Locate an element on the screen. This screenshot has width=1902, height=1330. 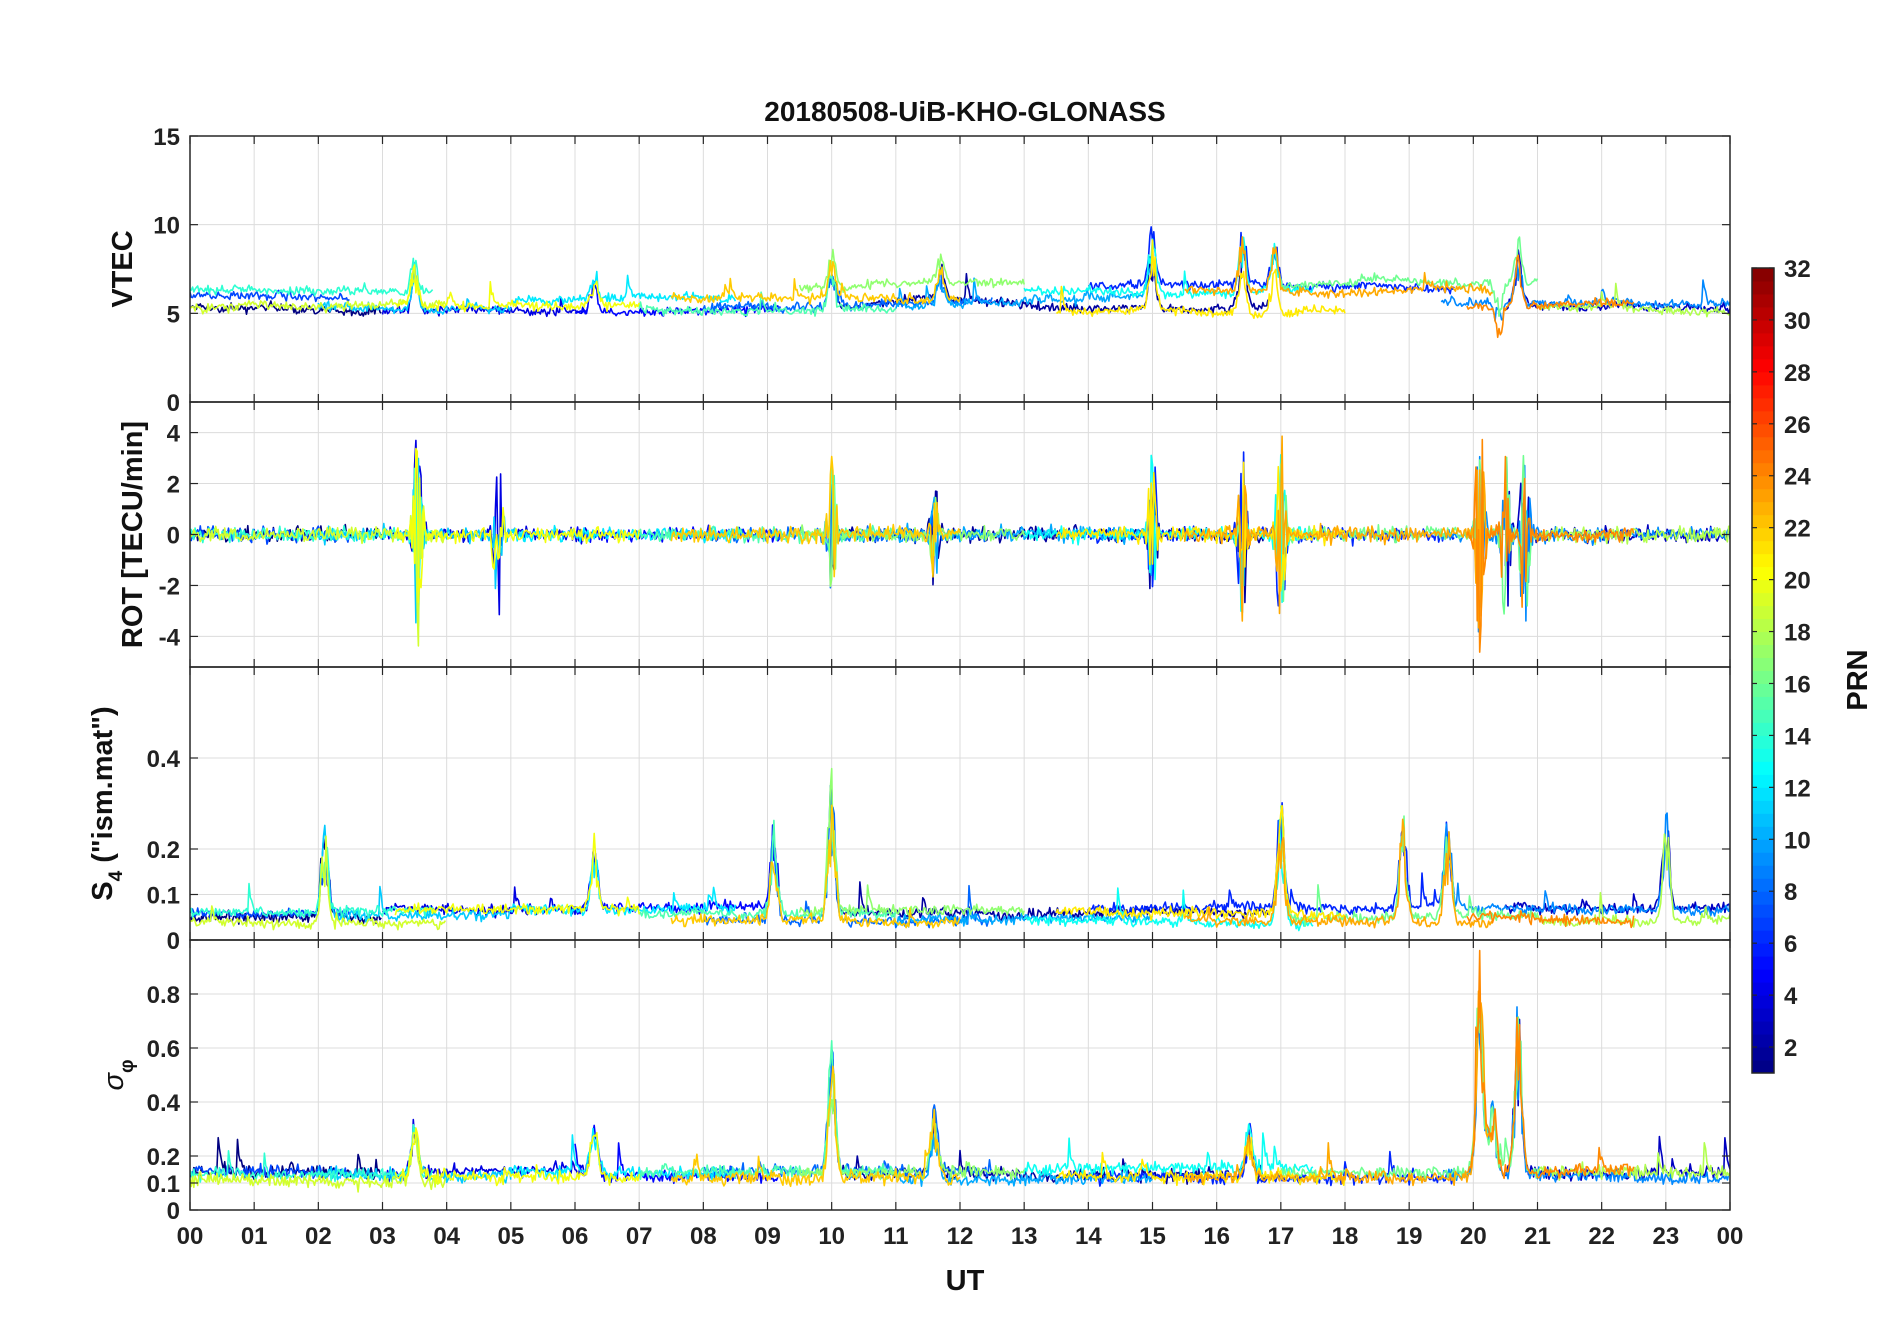
y-tick-label: -4 is located at coordinates (170, 637).